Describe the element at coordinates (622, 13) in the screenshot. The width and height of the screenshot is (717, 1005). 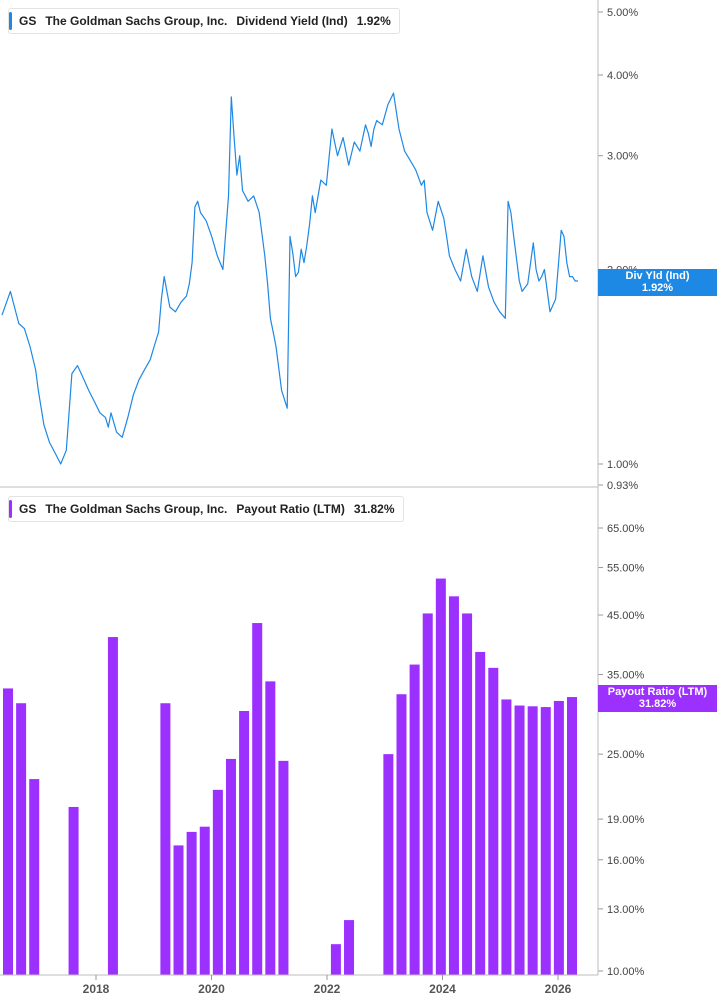
I see `y-tick-label: 5.00%` at that location.